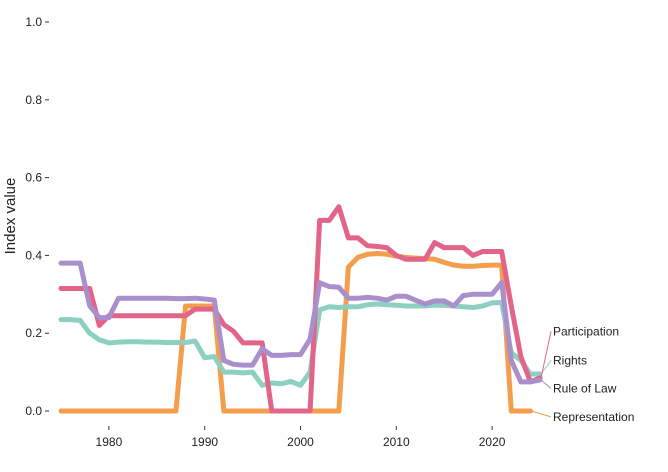  I want to click on x-tick-label: 2000, so click(300, 442).